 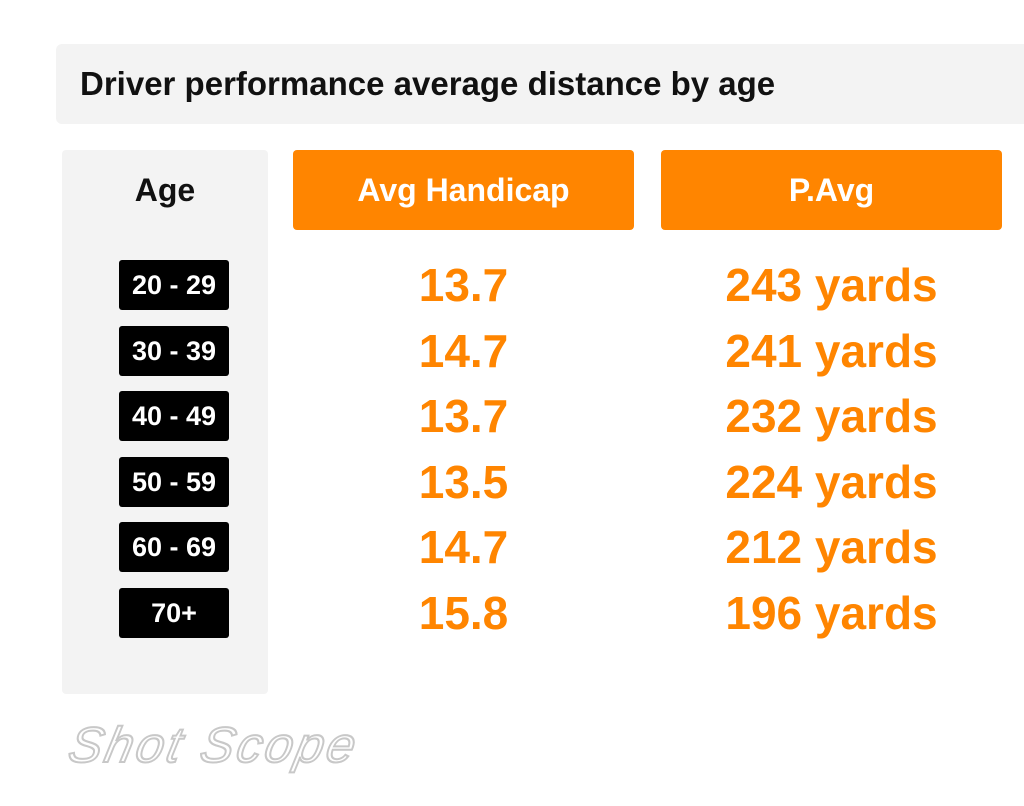 I want to click on p-avg-value: 232 yards, so click(x=831, y=416).